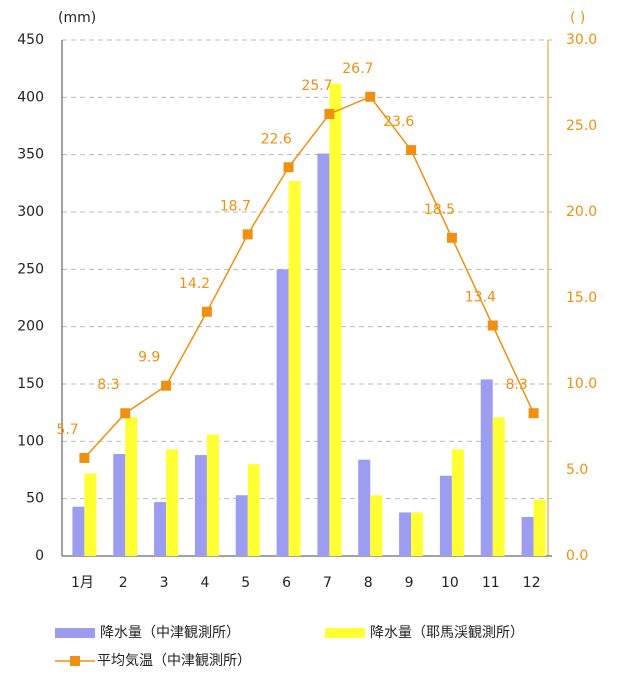 The image size is (621, 675). What do you see at coordinates (581, 212) in the screenshot?
I see `y2-tick-label: 20.0` at bounding box center [581, 212].